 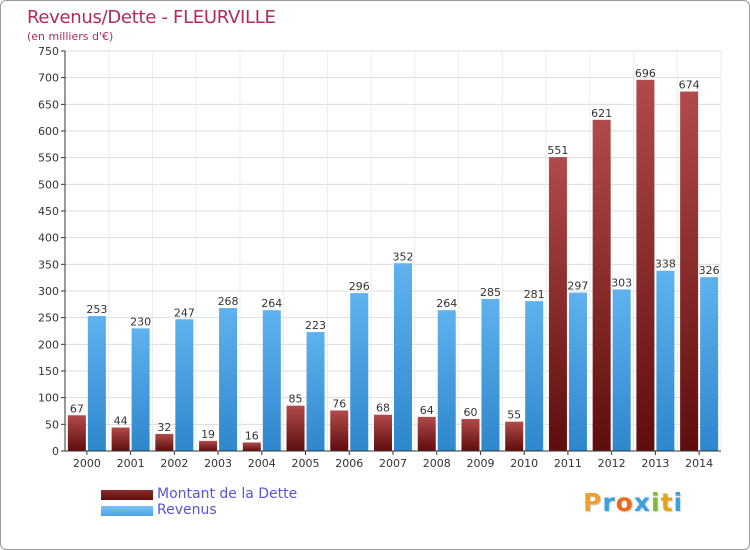 What do you see at coordinates (621, 282) in the screenshot?
I see `data-label-revenus-2012: 303` at bounding box center [621, 282].